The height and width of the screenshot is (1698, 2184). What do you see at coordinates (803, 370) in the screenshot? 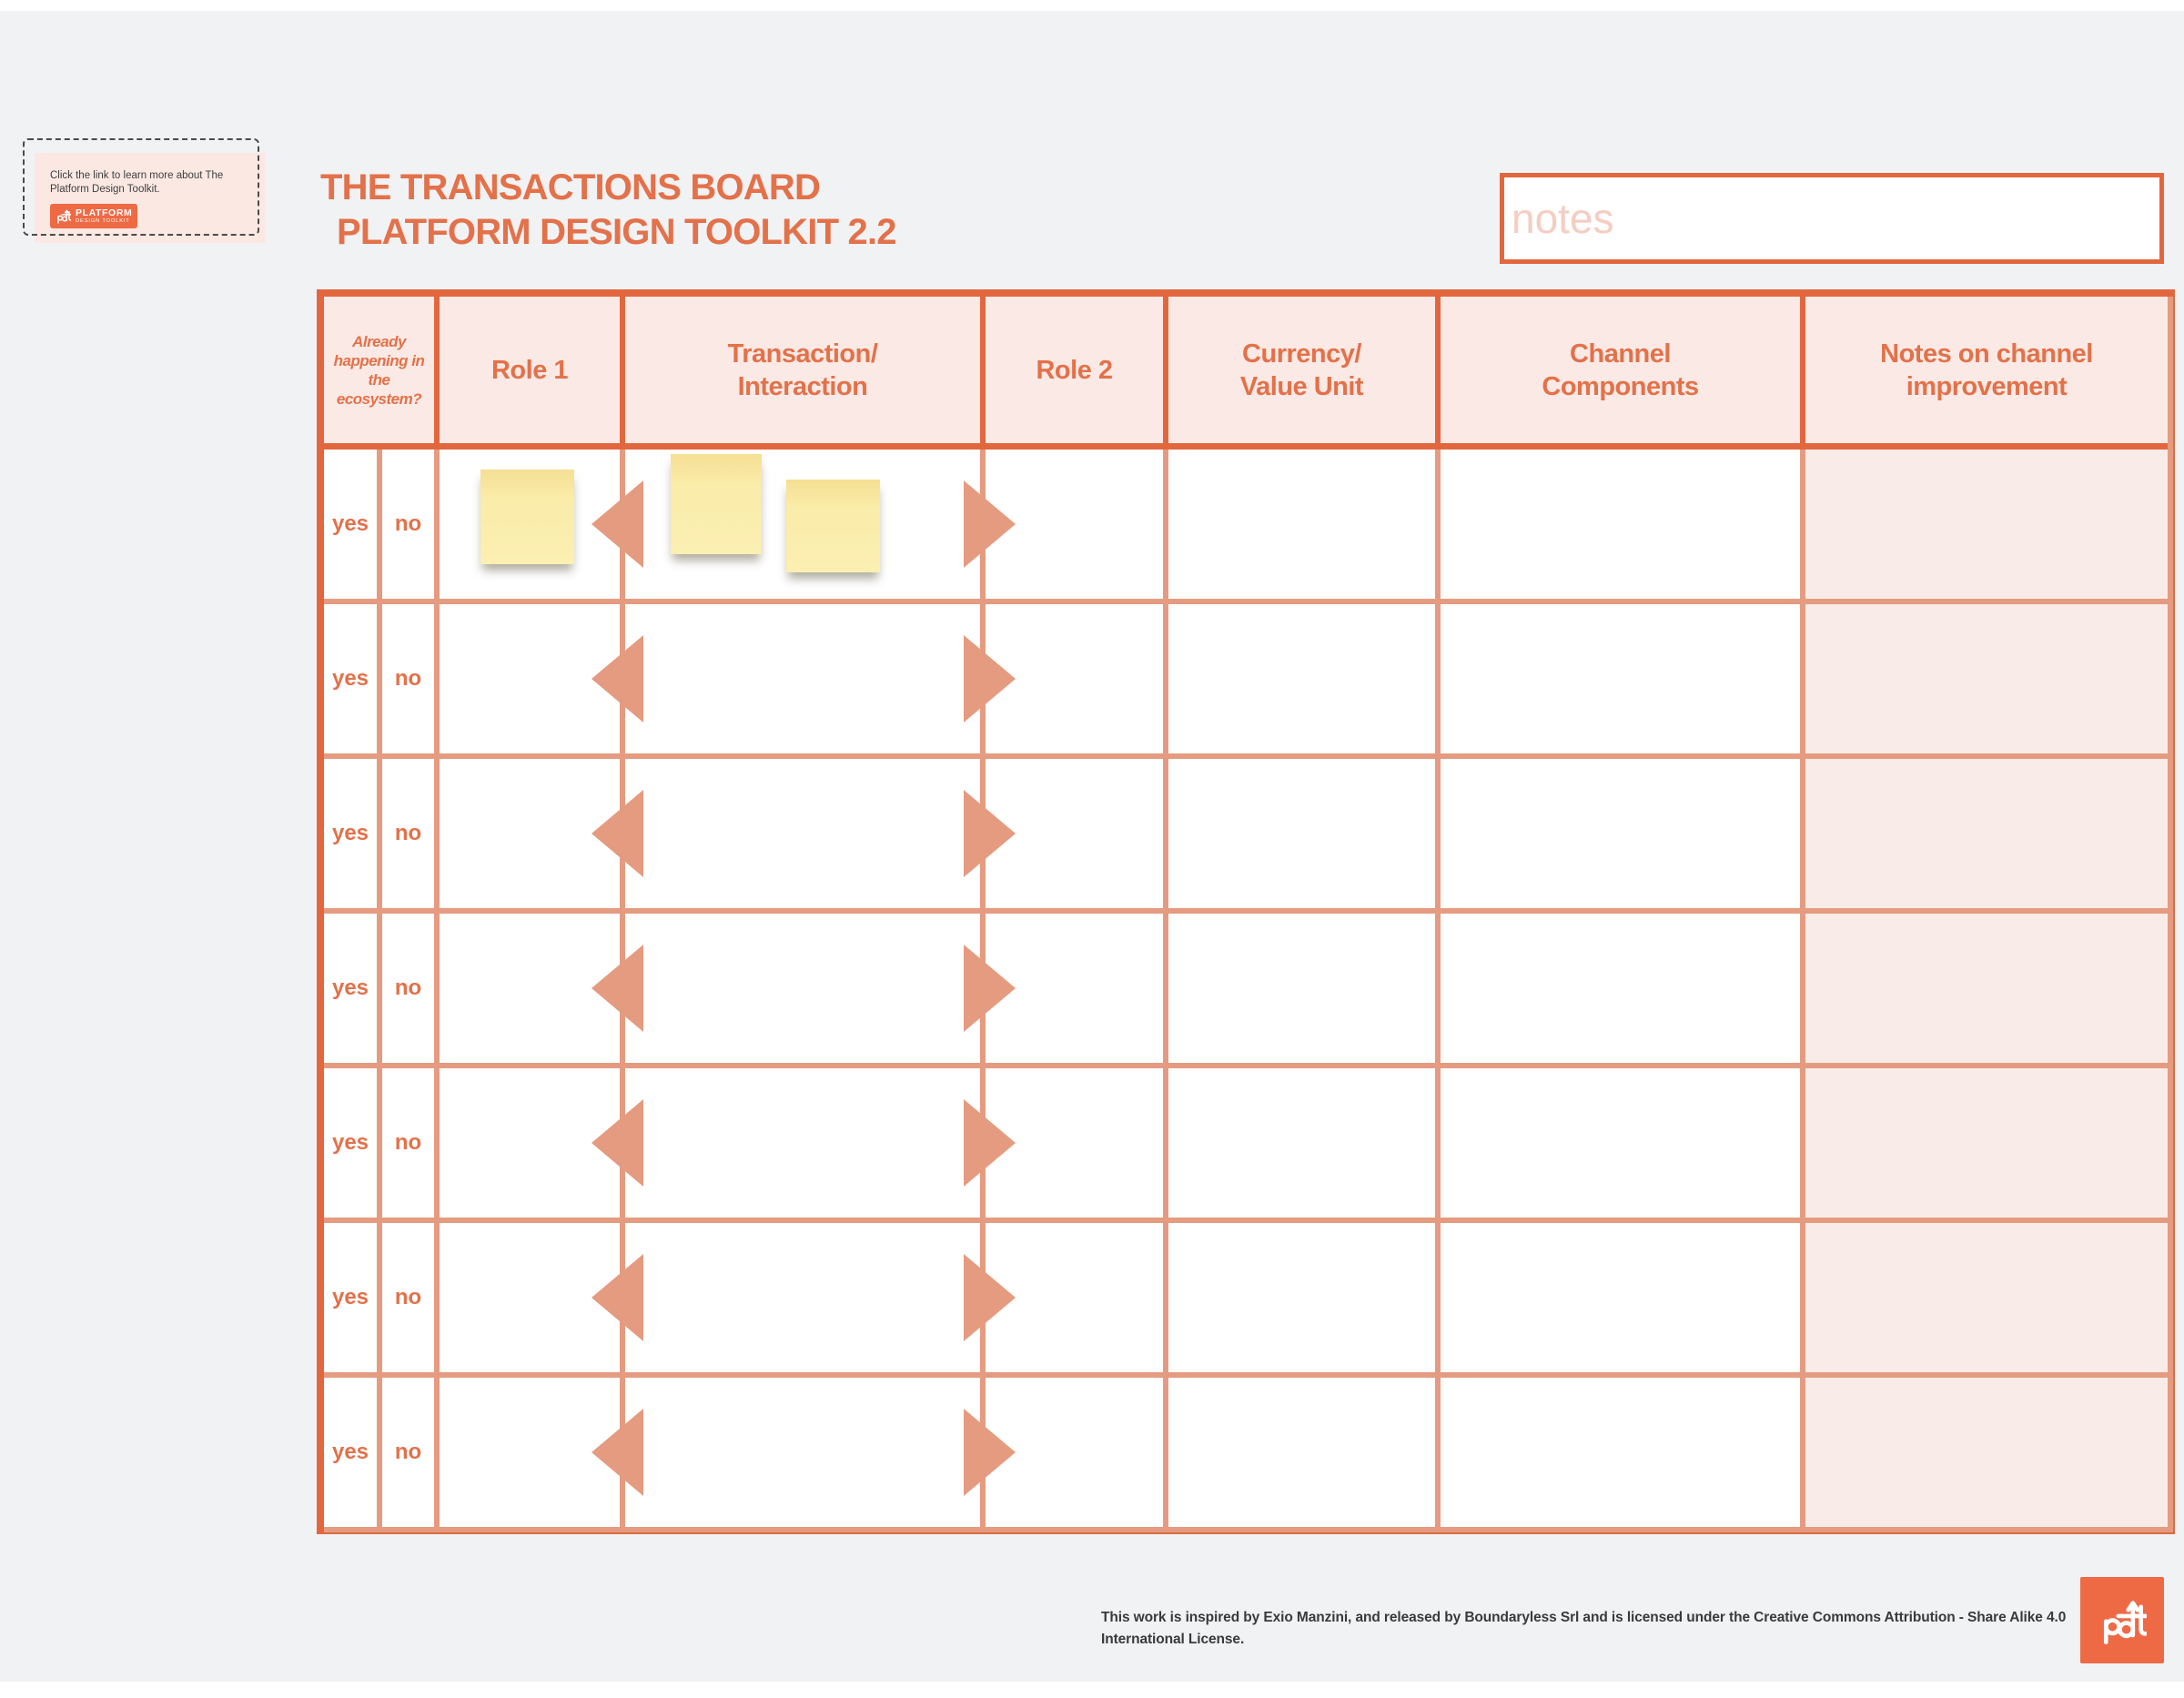
I see `col-header-transaction: Transaction/ Interaction` at bounding box center [803, 370].